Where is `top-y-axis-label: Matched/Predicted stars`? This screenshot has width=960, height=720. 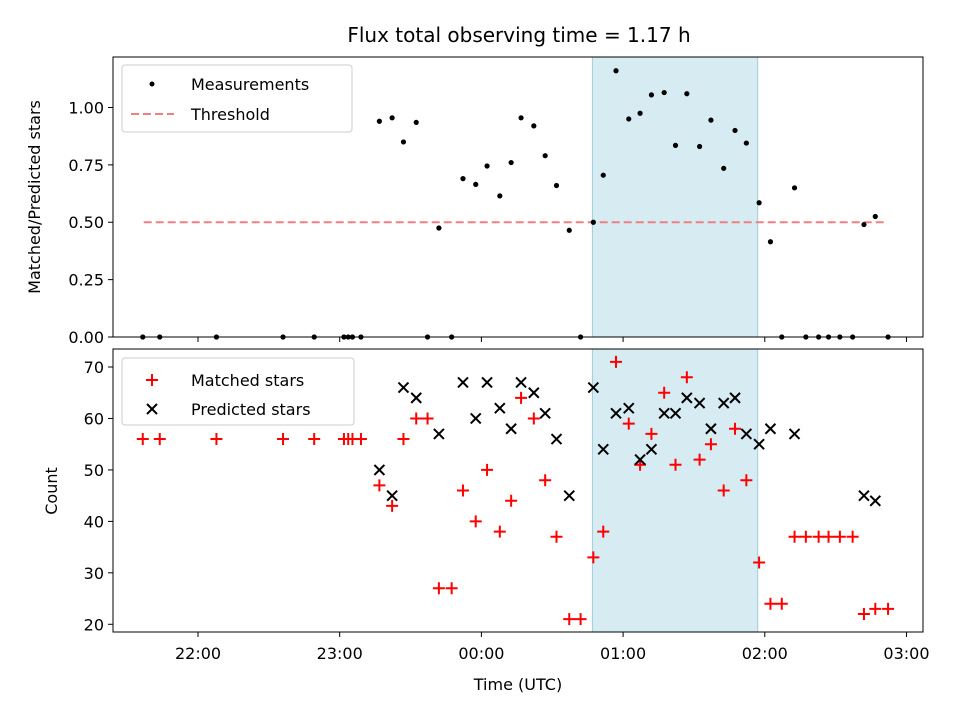
top-y-axis-label: Matched/Predicted stars is located at coordinates (34, 197).